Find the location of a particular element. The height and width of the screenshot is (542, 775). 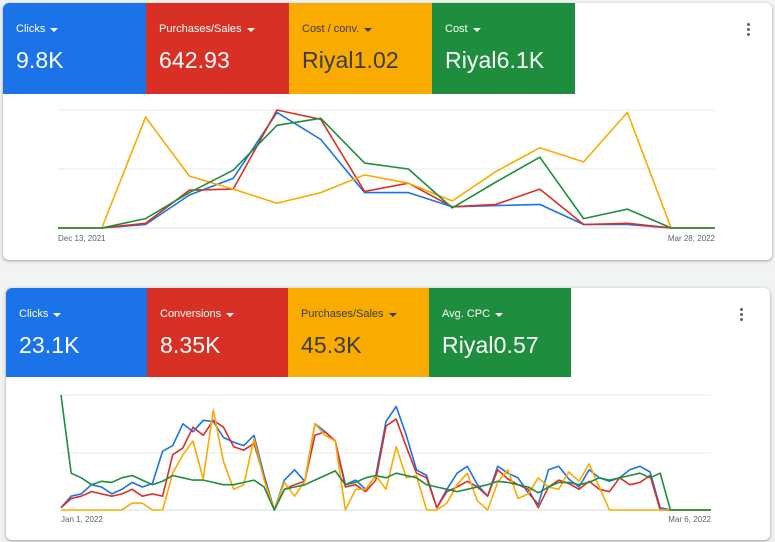

metric-value: 45.3K is located at coordinates (331, 345).